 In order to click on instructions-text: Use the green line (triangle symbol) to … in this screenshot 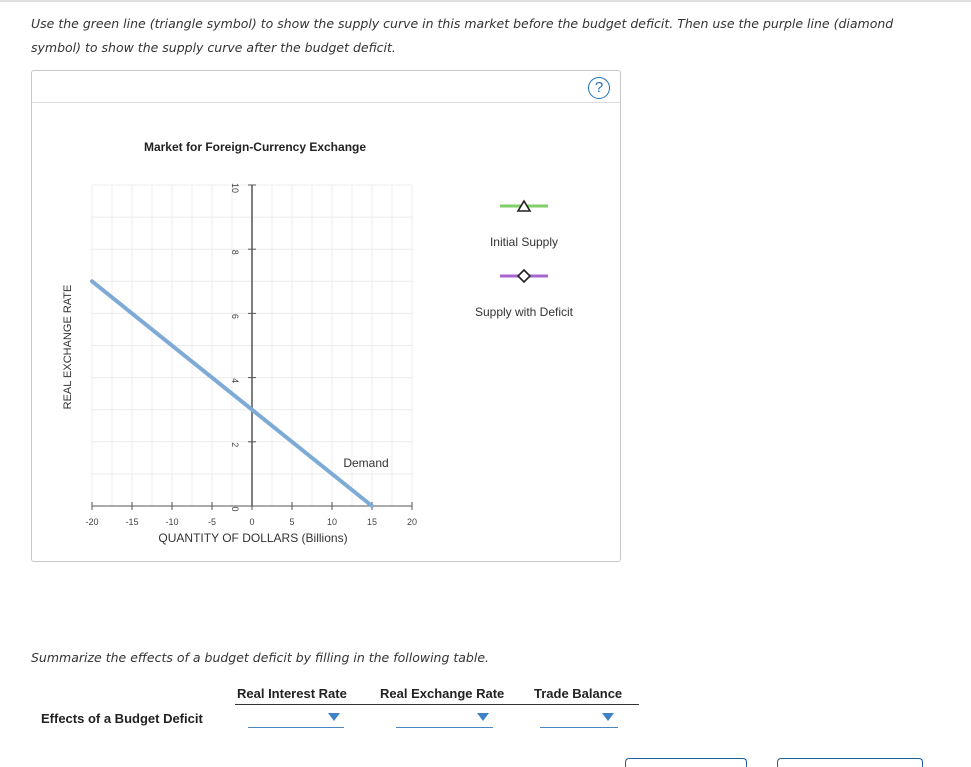, I will do `click(462, 35)`.